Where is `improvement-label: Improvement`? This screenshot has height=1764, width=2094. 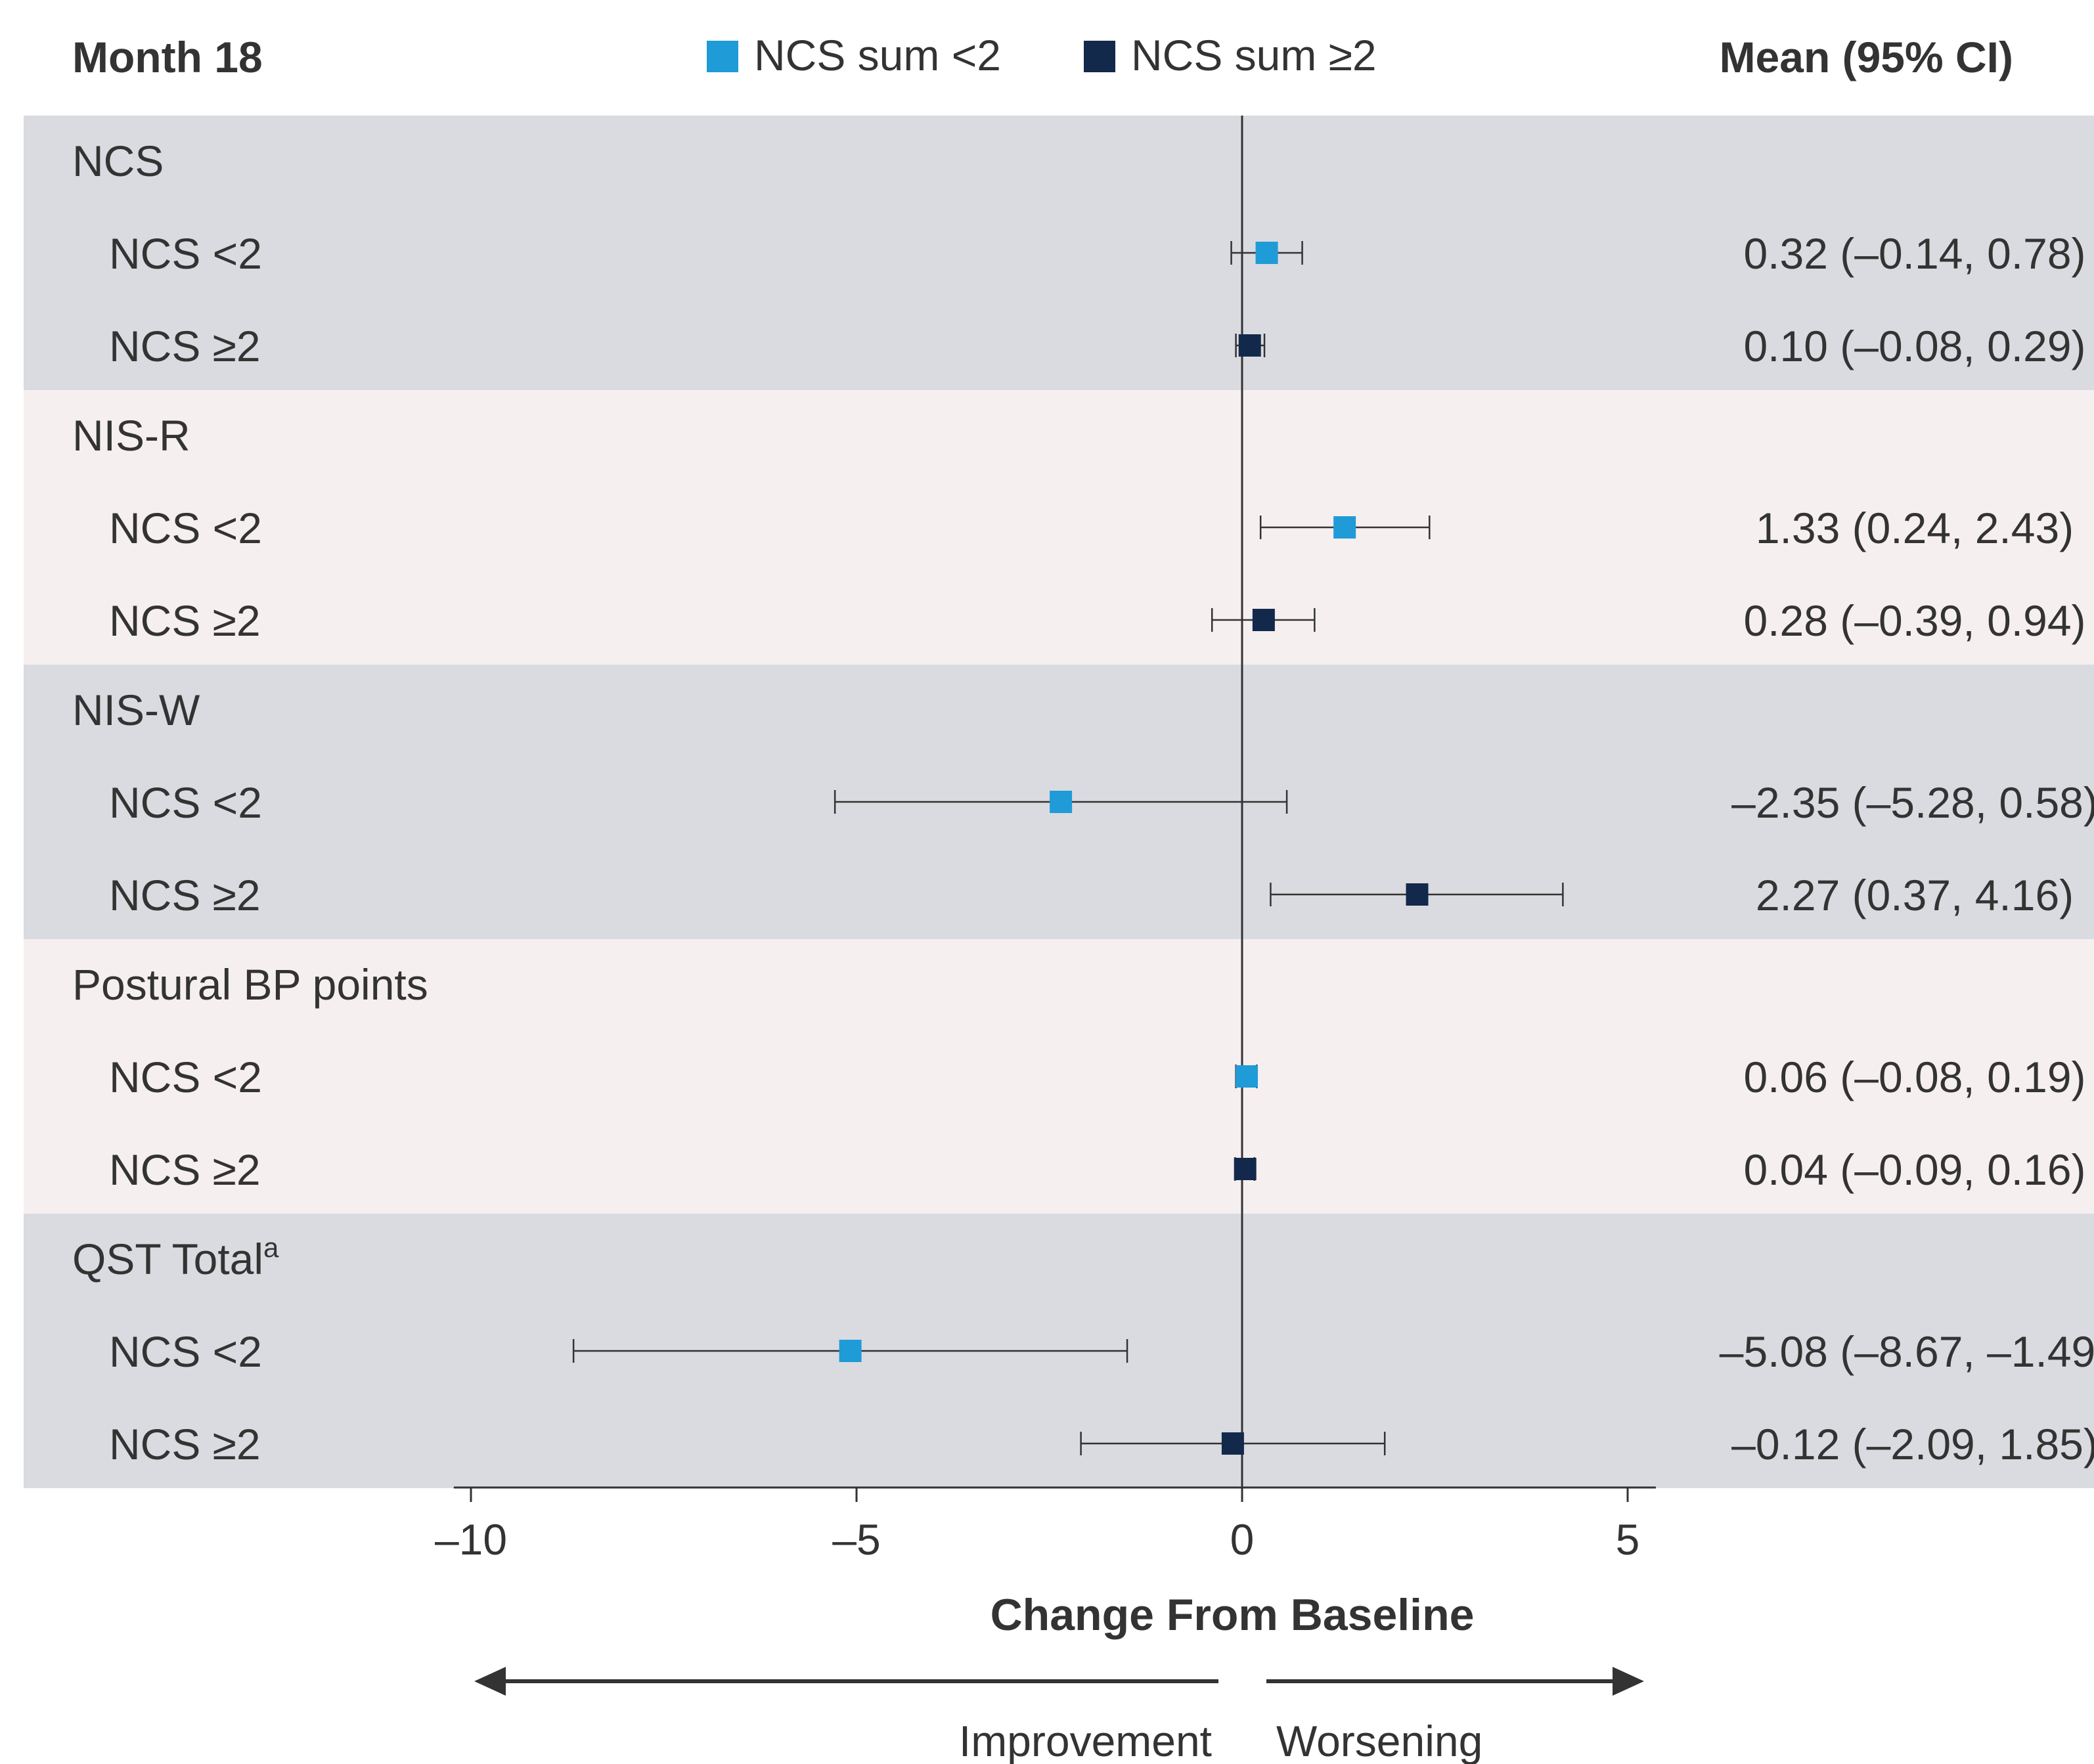 improvement-label: Improvement is located at coordinates (1085, 1740).